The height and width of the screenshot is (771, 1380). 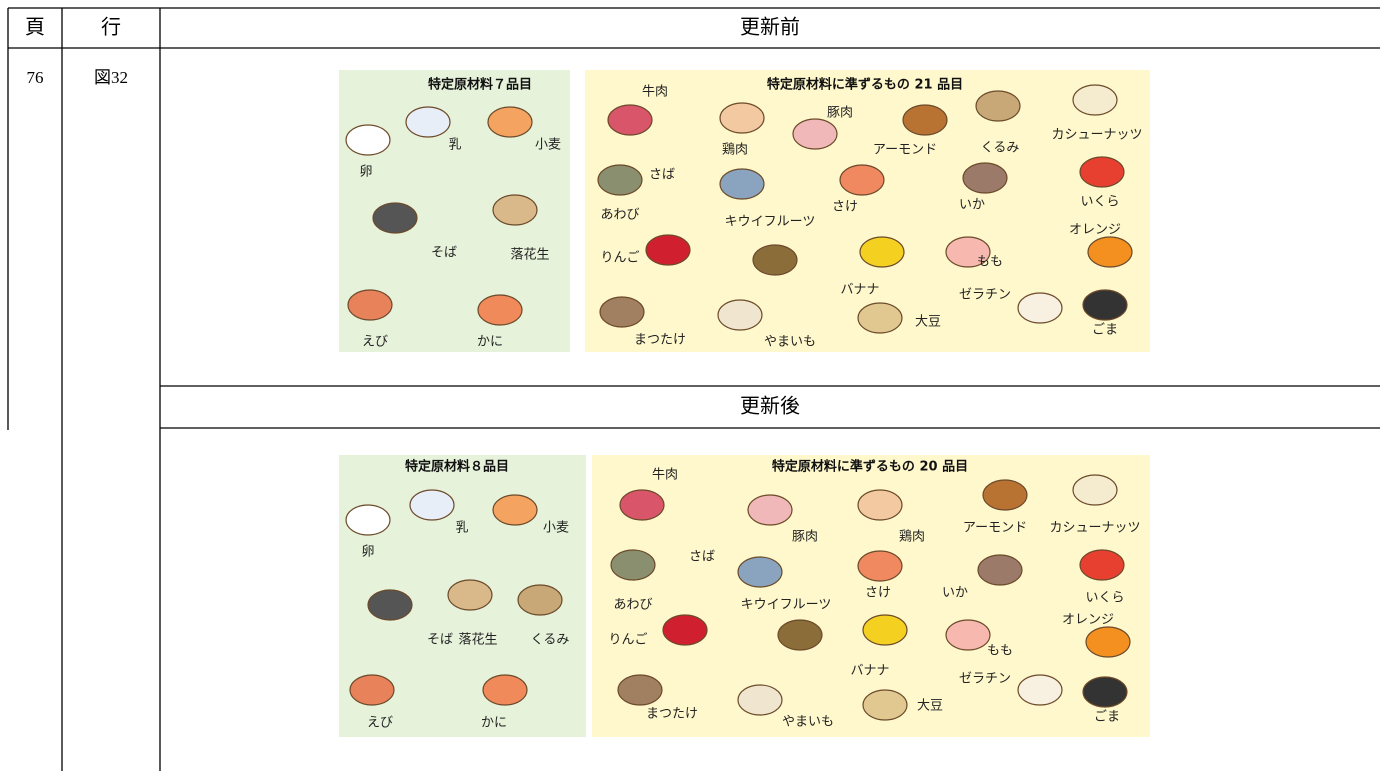 What do you see at coordinates (111, 77) in the screenshot?
I see `row-line: 図32` at bounding box center [111, 77].